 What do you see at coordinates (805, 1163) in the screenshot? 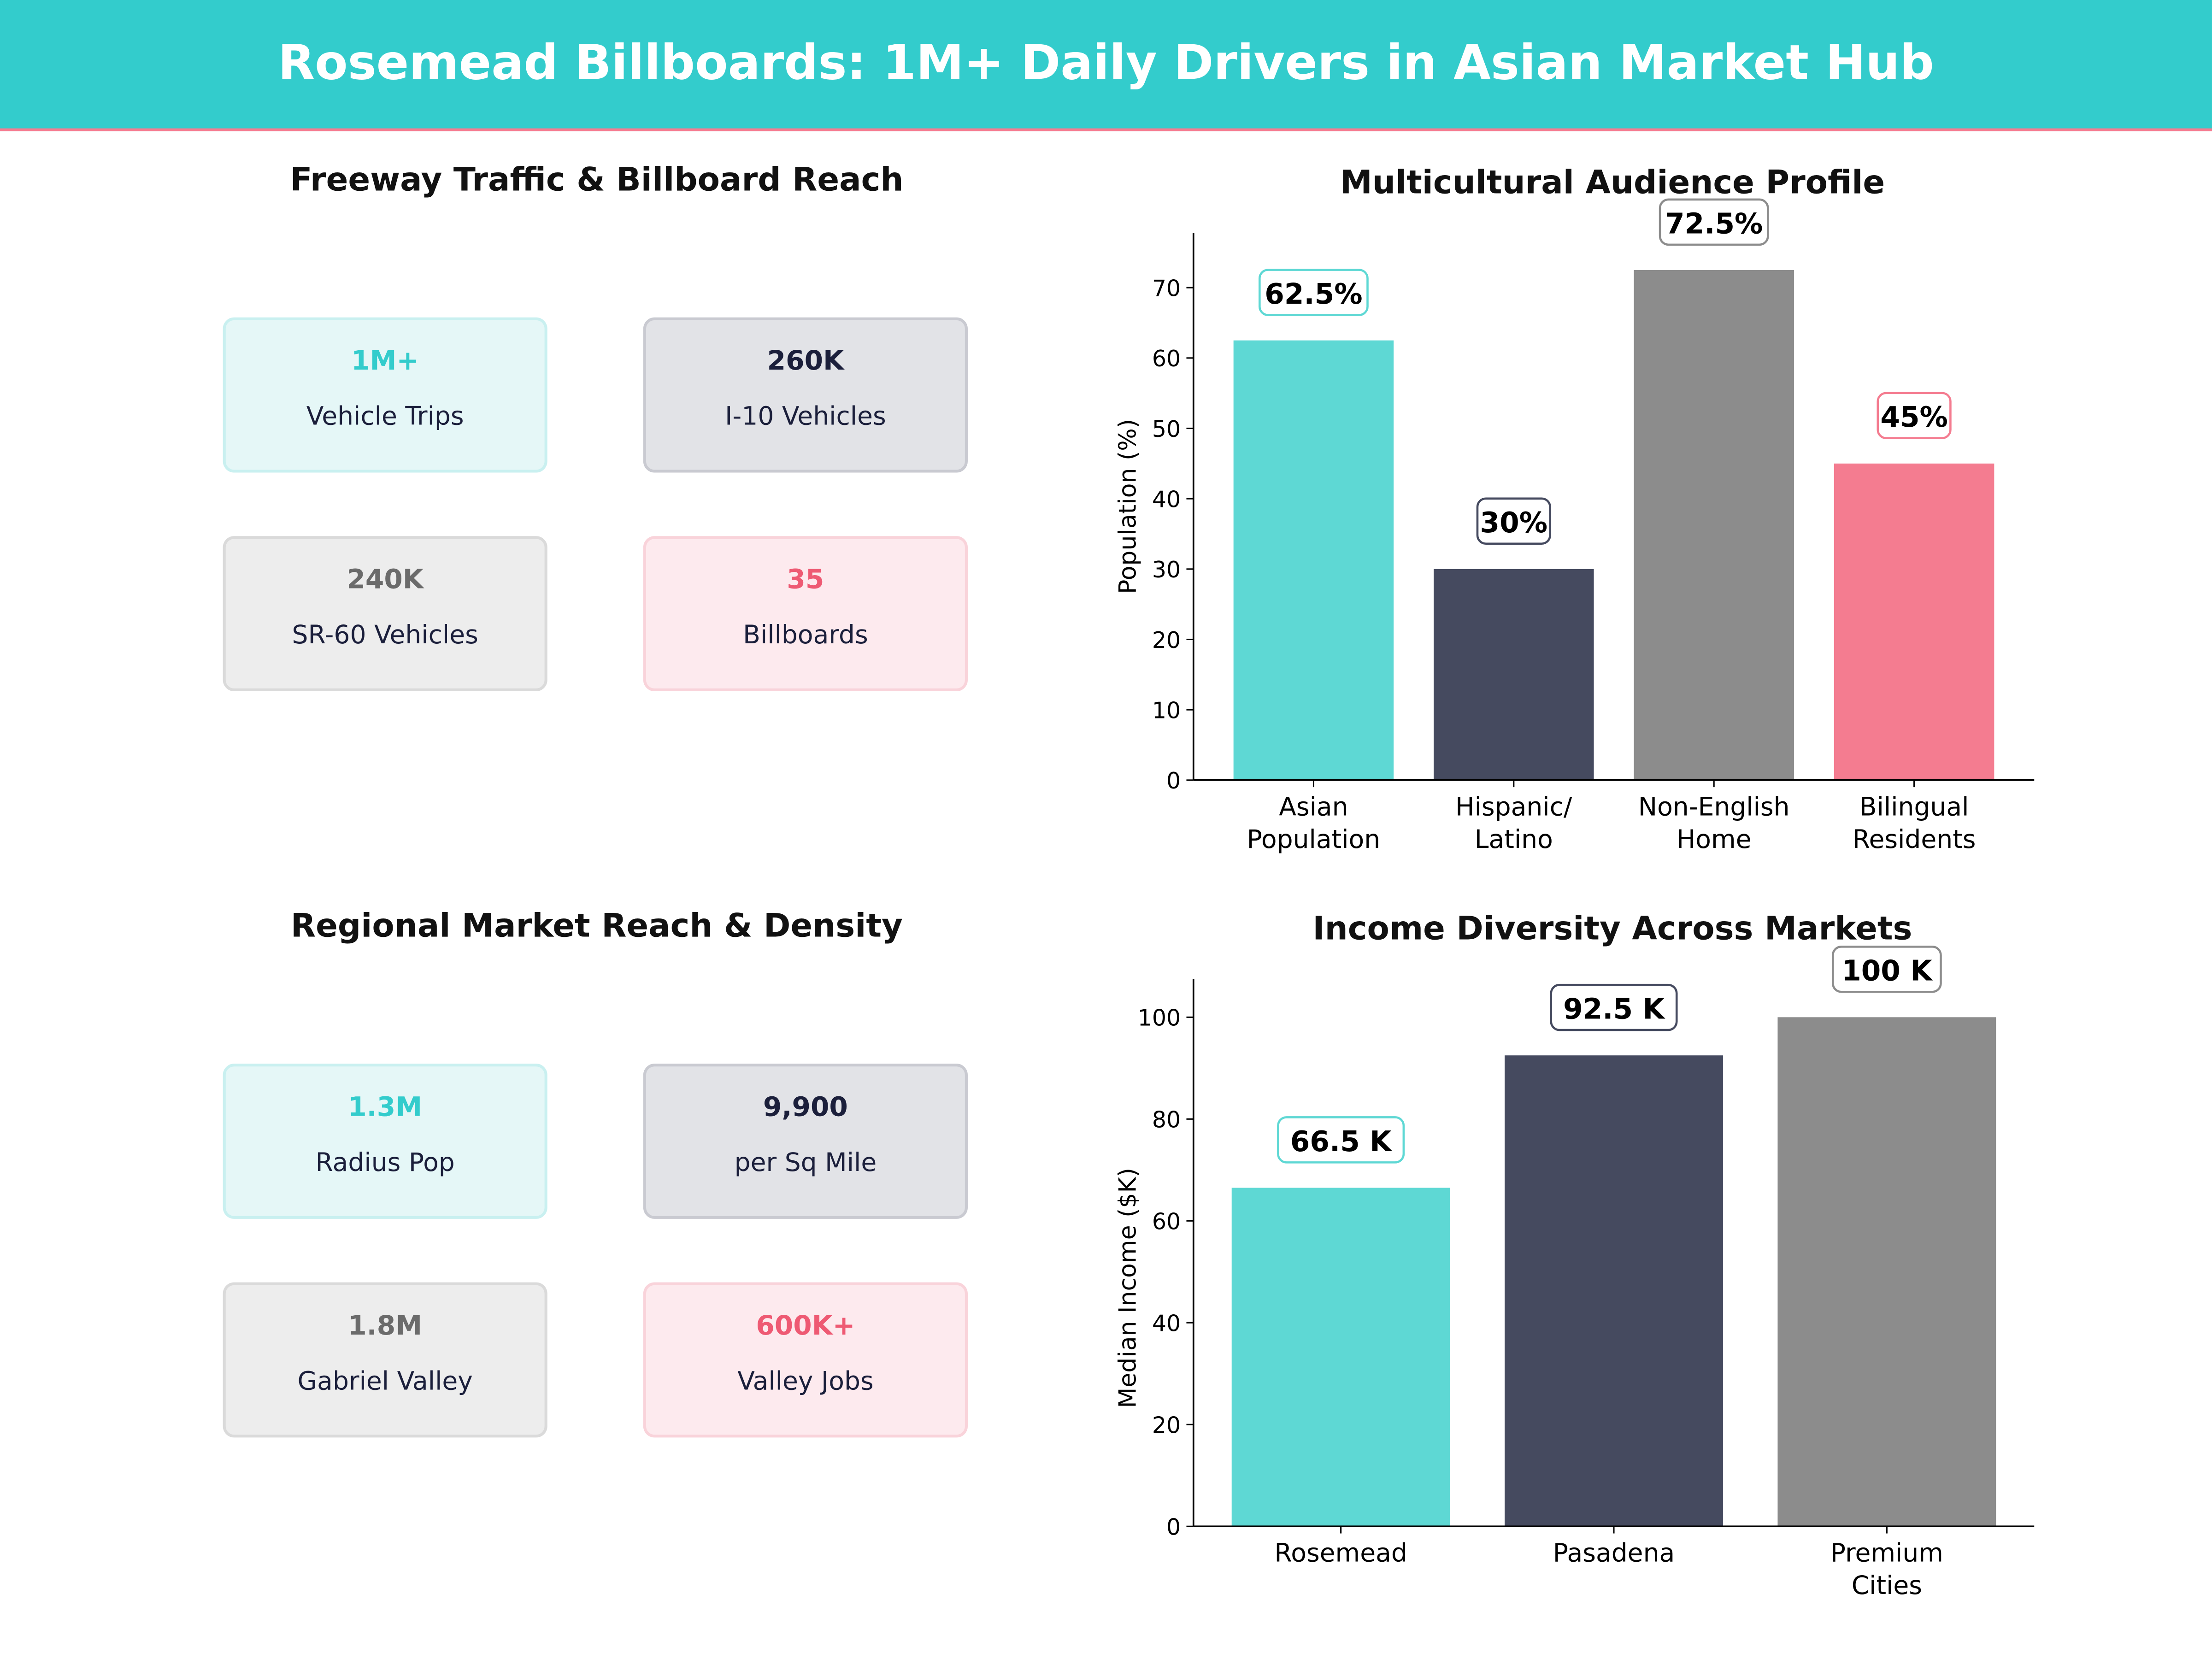
I see `stat-label: per Sq Mile` at bounding box center [805, 1163].